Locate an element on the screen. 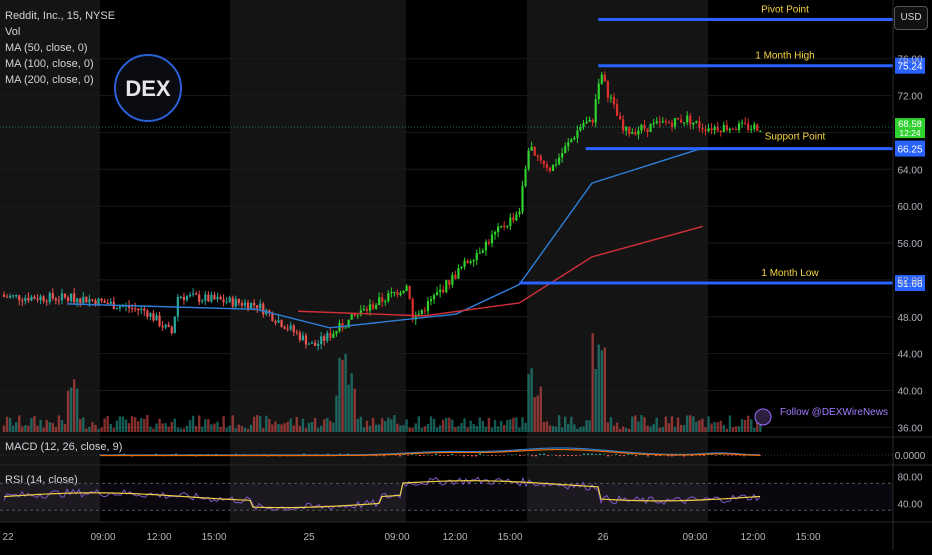  indicator-ma200: MA (200, close, 0) is located at coordinates (49, 80).